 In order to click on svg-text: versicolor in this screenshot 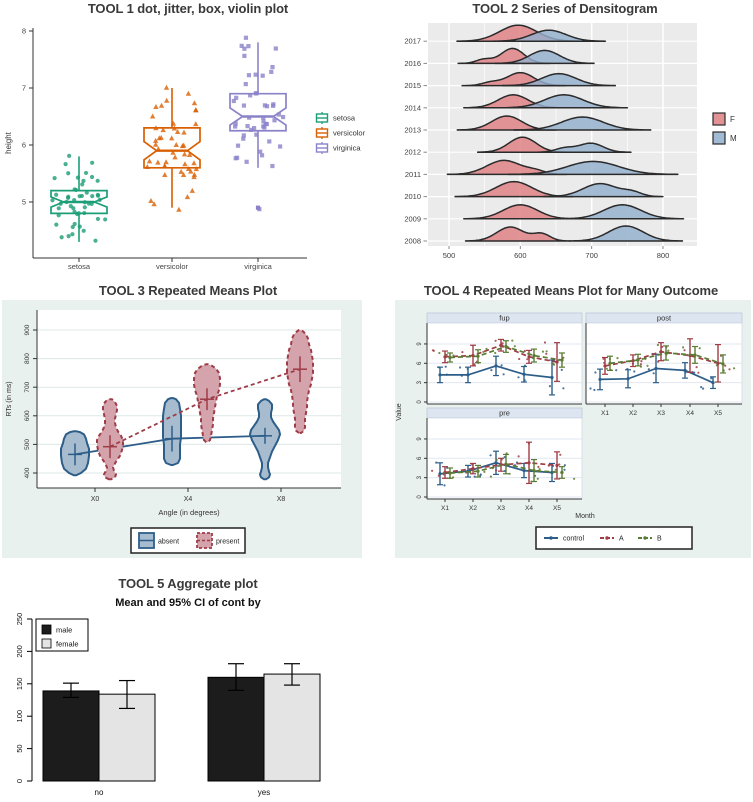, I will do `click(349, 133)`.